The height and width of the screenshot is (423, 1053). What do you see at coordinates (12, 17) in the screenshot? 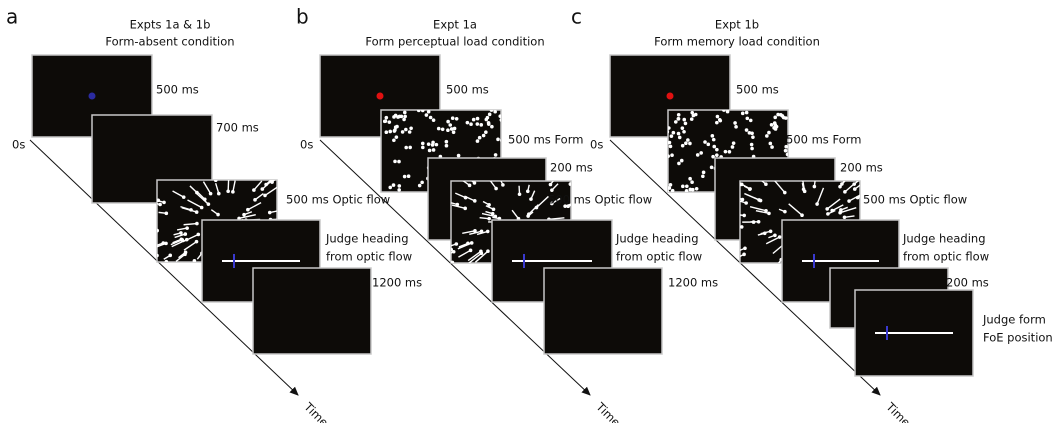
I see `panel-letter: a` at bounding box center [12, 17].